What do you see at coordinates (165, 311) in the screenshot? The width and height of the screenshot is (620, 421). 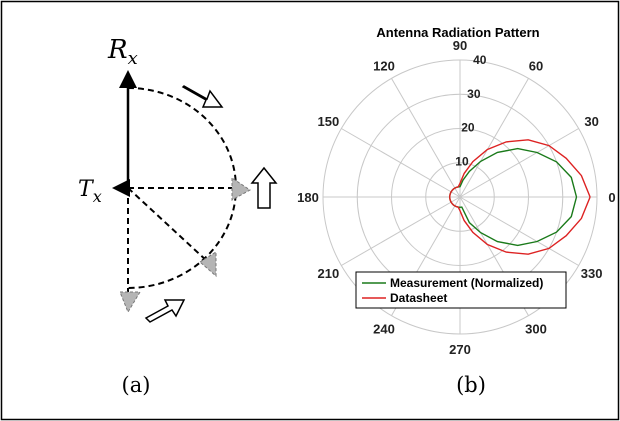 I see `rotation-arrow-bottom` at bounding box center [165, 311].